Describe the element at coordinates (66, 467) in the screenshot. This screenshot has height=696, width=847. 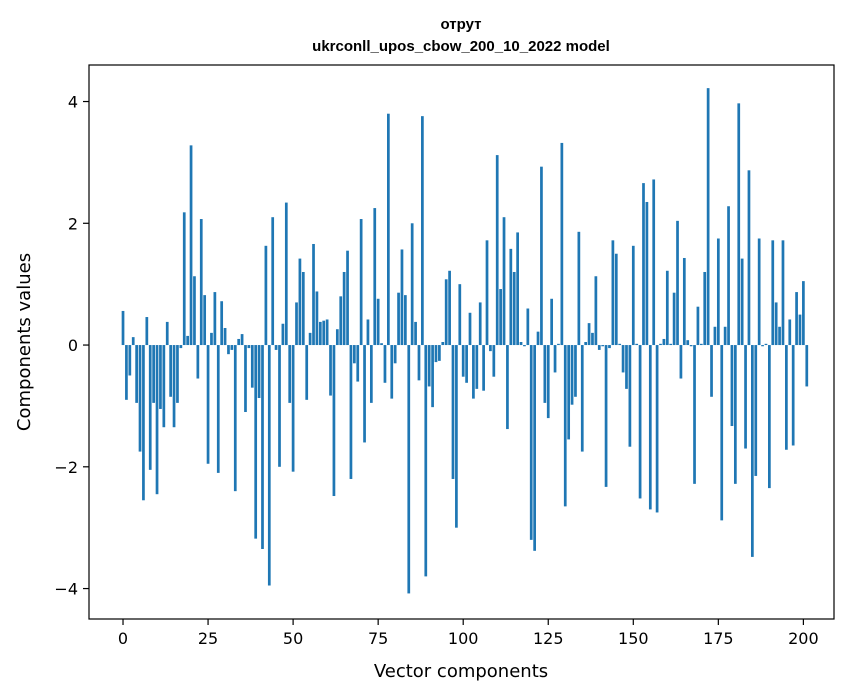
I see `y-tick-label--2: −2` at that location.